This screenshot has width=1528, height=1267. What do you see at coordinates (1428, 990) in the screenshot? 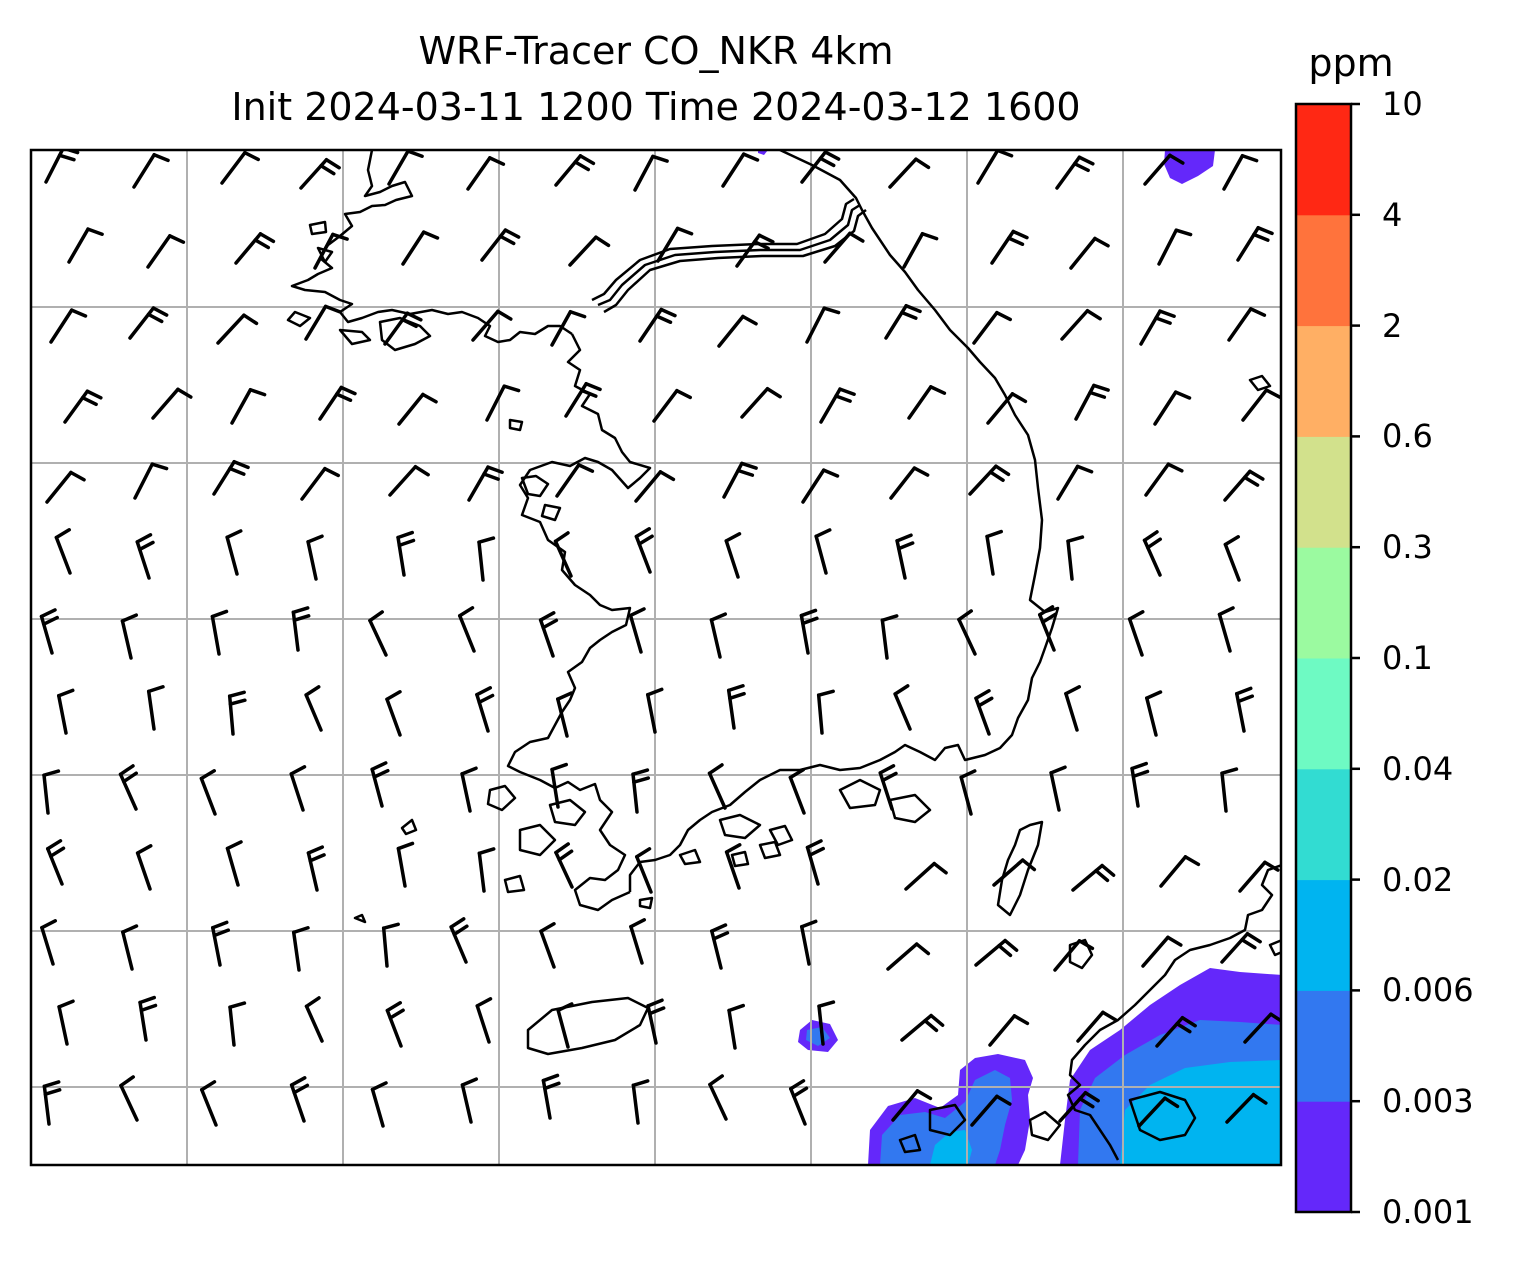
I see `colorbar-tick-label: 0.006` at bounding box center [1428, 990].